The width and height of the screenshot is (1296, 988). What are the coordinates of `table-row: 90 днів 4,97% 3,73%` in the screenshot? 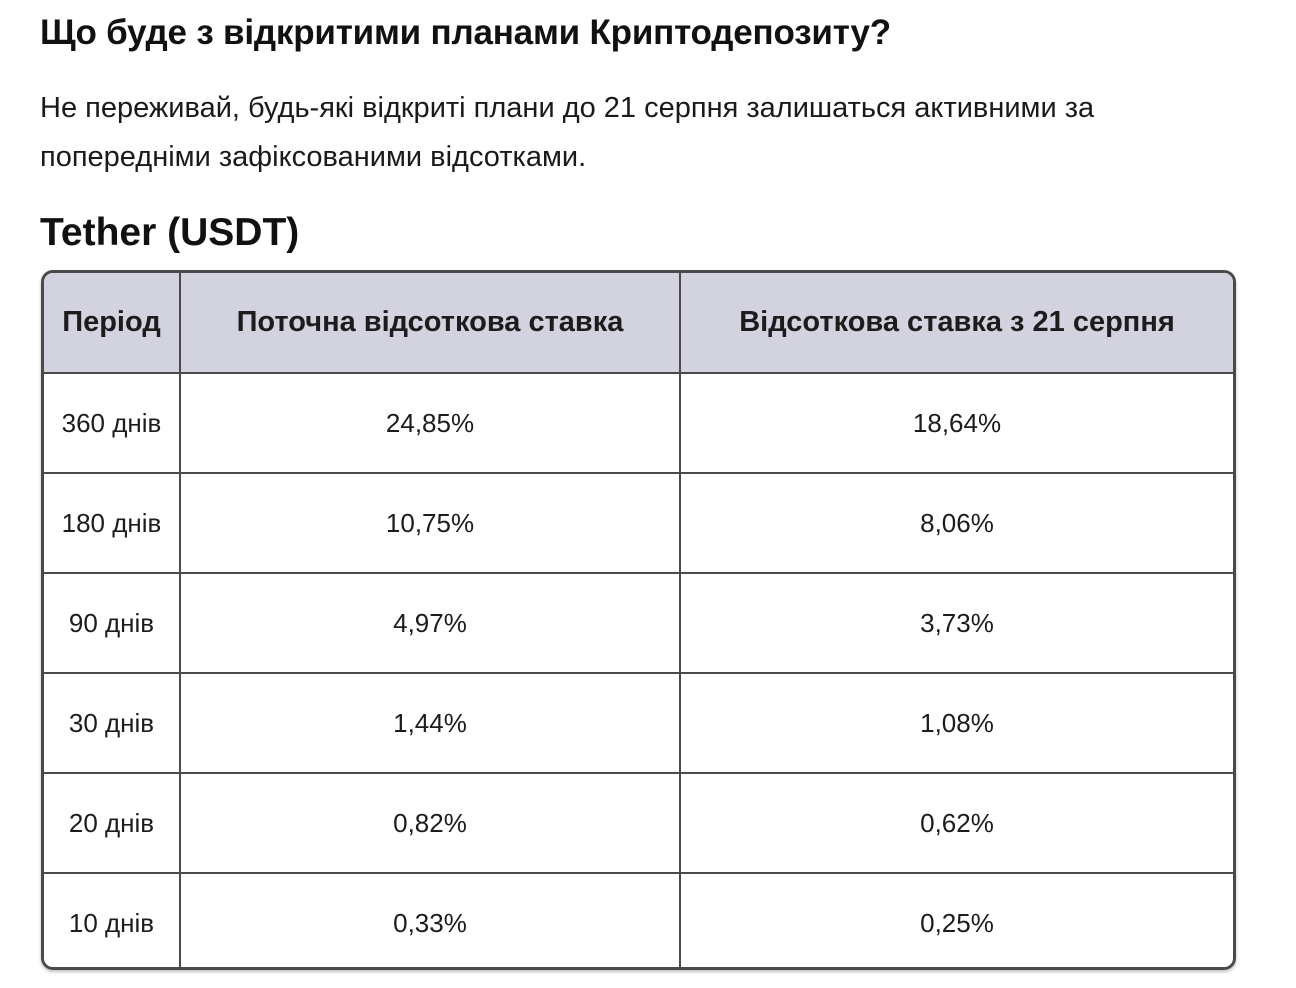 It's located at (638, 623).